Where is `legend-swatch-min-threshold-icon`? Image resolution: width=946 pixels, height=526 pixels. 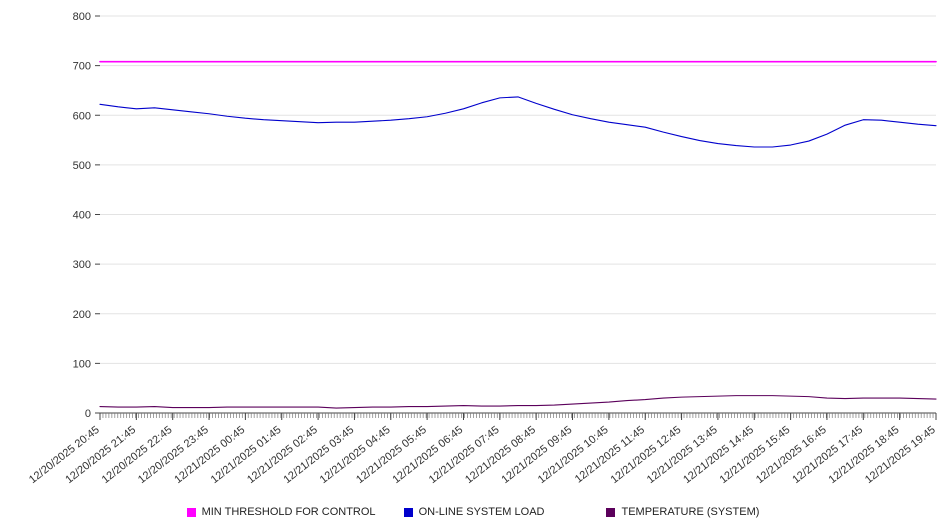 legend-swatch-min-threshold-icon is located at coordinates (191, 512).